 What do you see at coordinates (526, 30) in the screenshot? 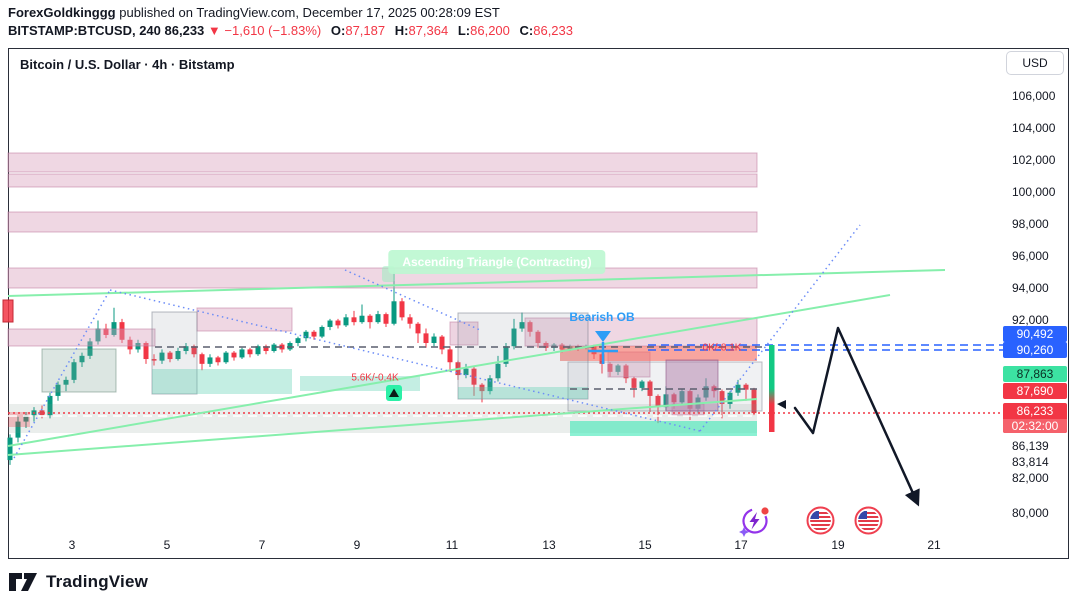
I see `close-label: C:` at bounding box center [526, 30].